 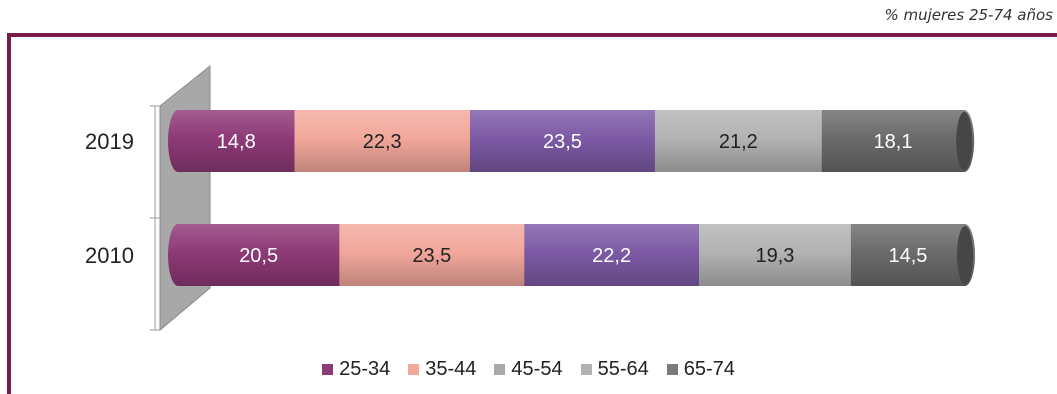 I want to click on chart-legend: 25-34 35-44 45-54 55-64 65-74, so click(x=528, y=369).